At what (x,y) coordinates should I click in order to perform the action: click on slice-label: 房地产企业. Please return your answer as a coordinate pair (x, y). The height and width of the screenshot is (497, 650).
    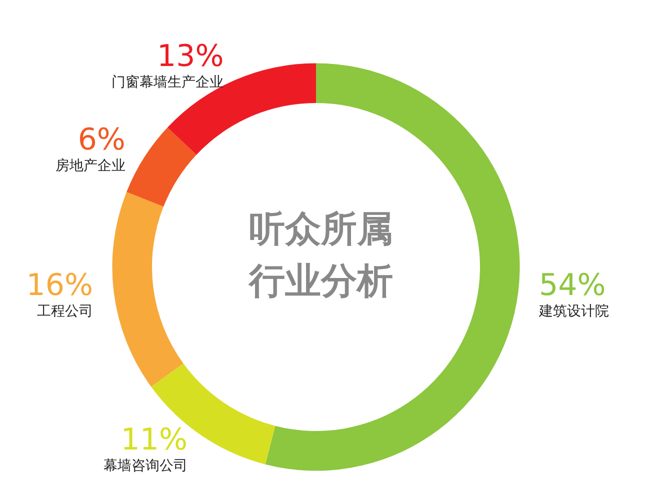
    Looking at the image, I should click on (90, 166).